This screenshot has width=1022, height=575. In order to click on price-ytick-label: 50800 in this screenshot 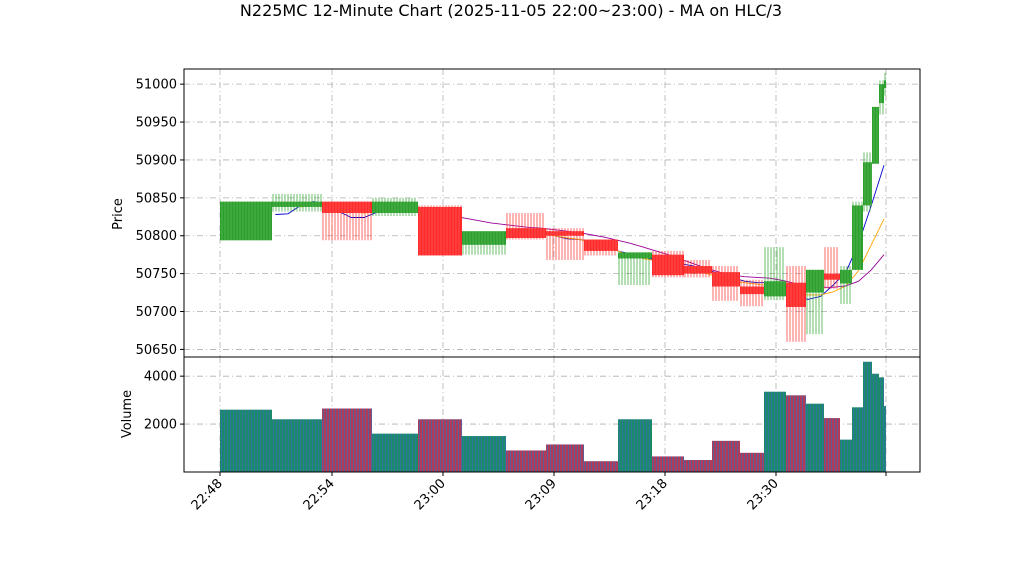, I will do `click(156, 236)`.